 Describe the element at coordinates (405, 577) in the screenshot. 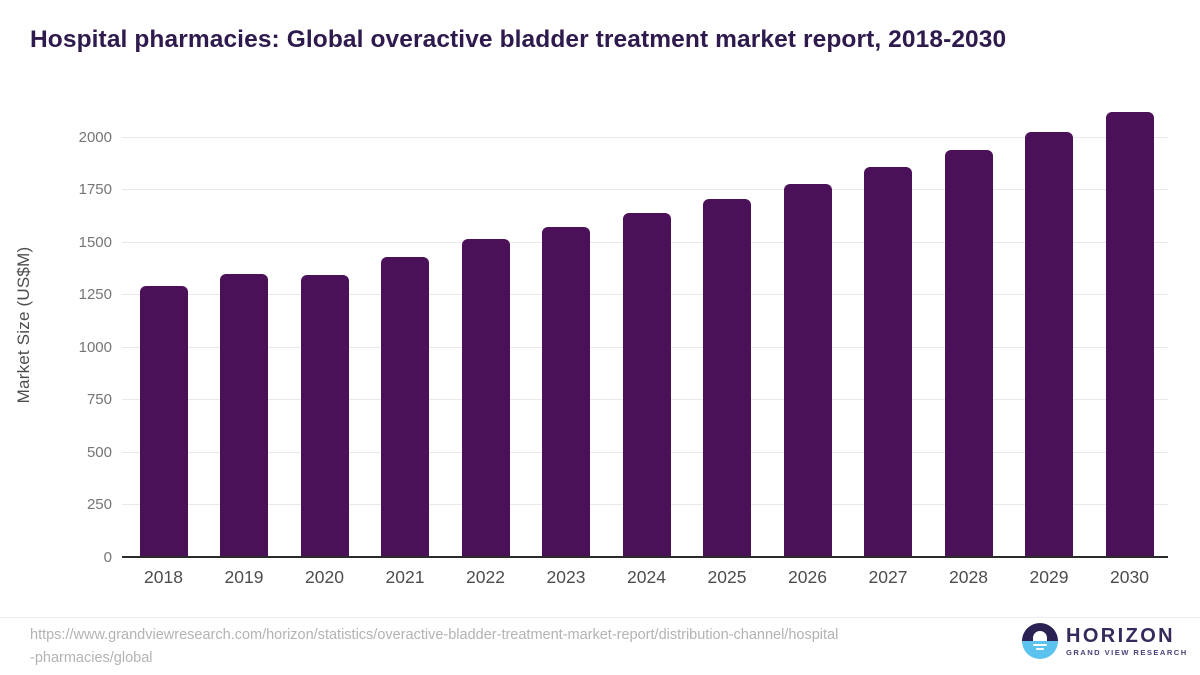

I see `x-axis-label: 2021` at that location.